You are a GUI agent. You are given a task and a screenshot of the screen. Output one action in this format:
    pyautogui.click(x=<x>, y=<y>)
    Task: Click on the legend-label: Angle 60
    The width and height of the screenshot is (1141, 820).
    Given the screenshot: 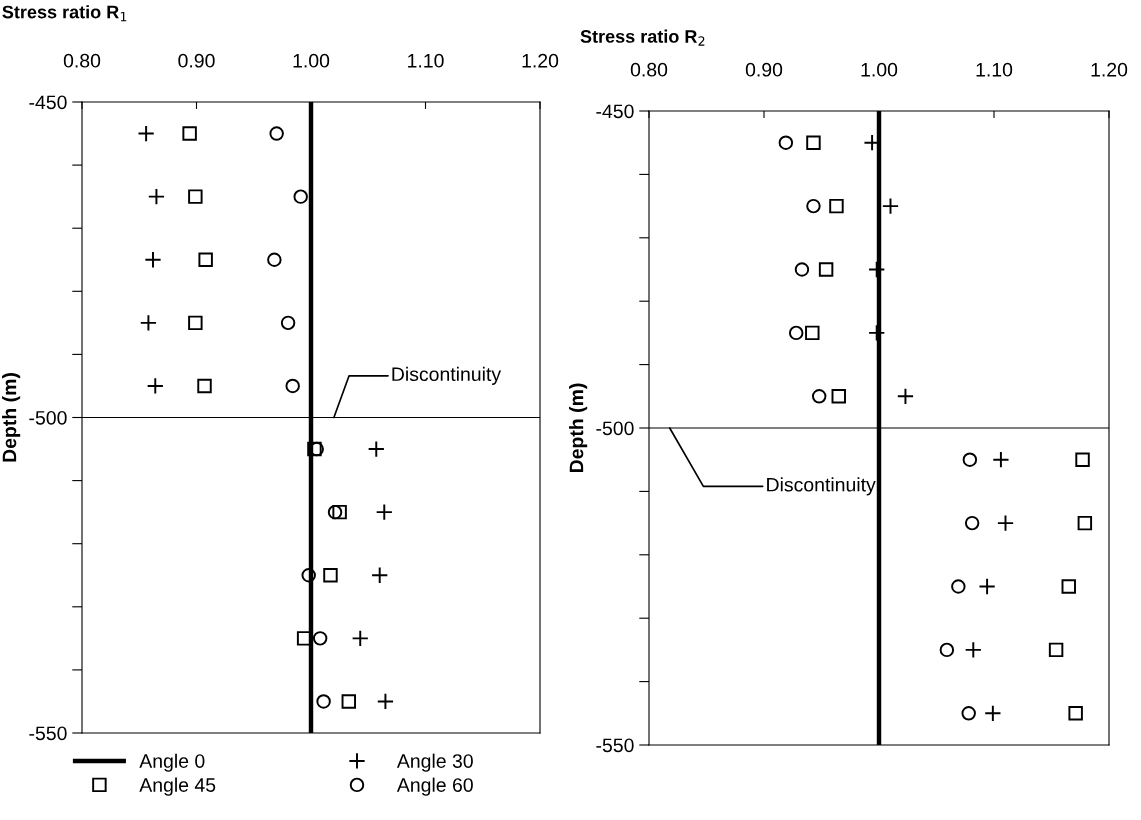 What is the action you would take?
    pyautogui.click(x=434, y=786)
    